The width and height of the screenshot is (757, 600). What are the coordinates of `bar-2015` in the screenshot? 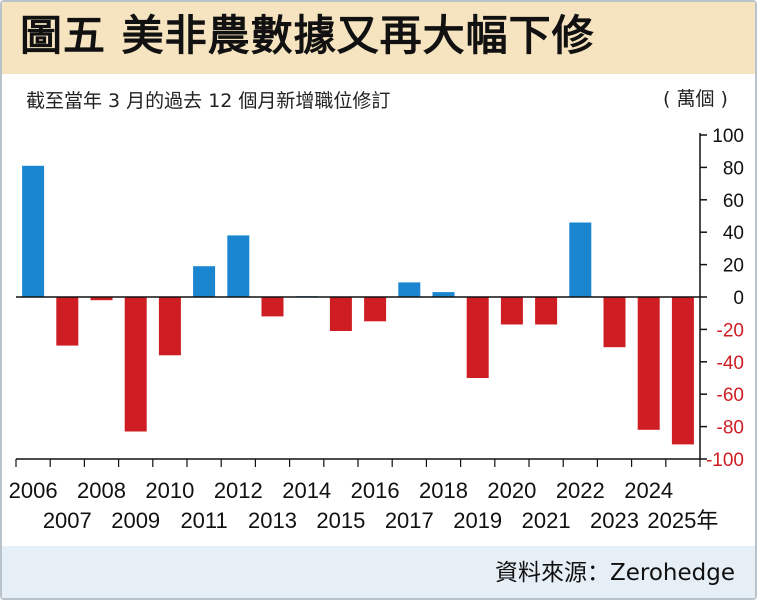 It's located at (340, 314).